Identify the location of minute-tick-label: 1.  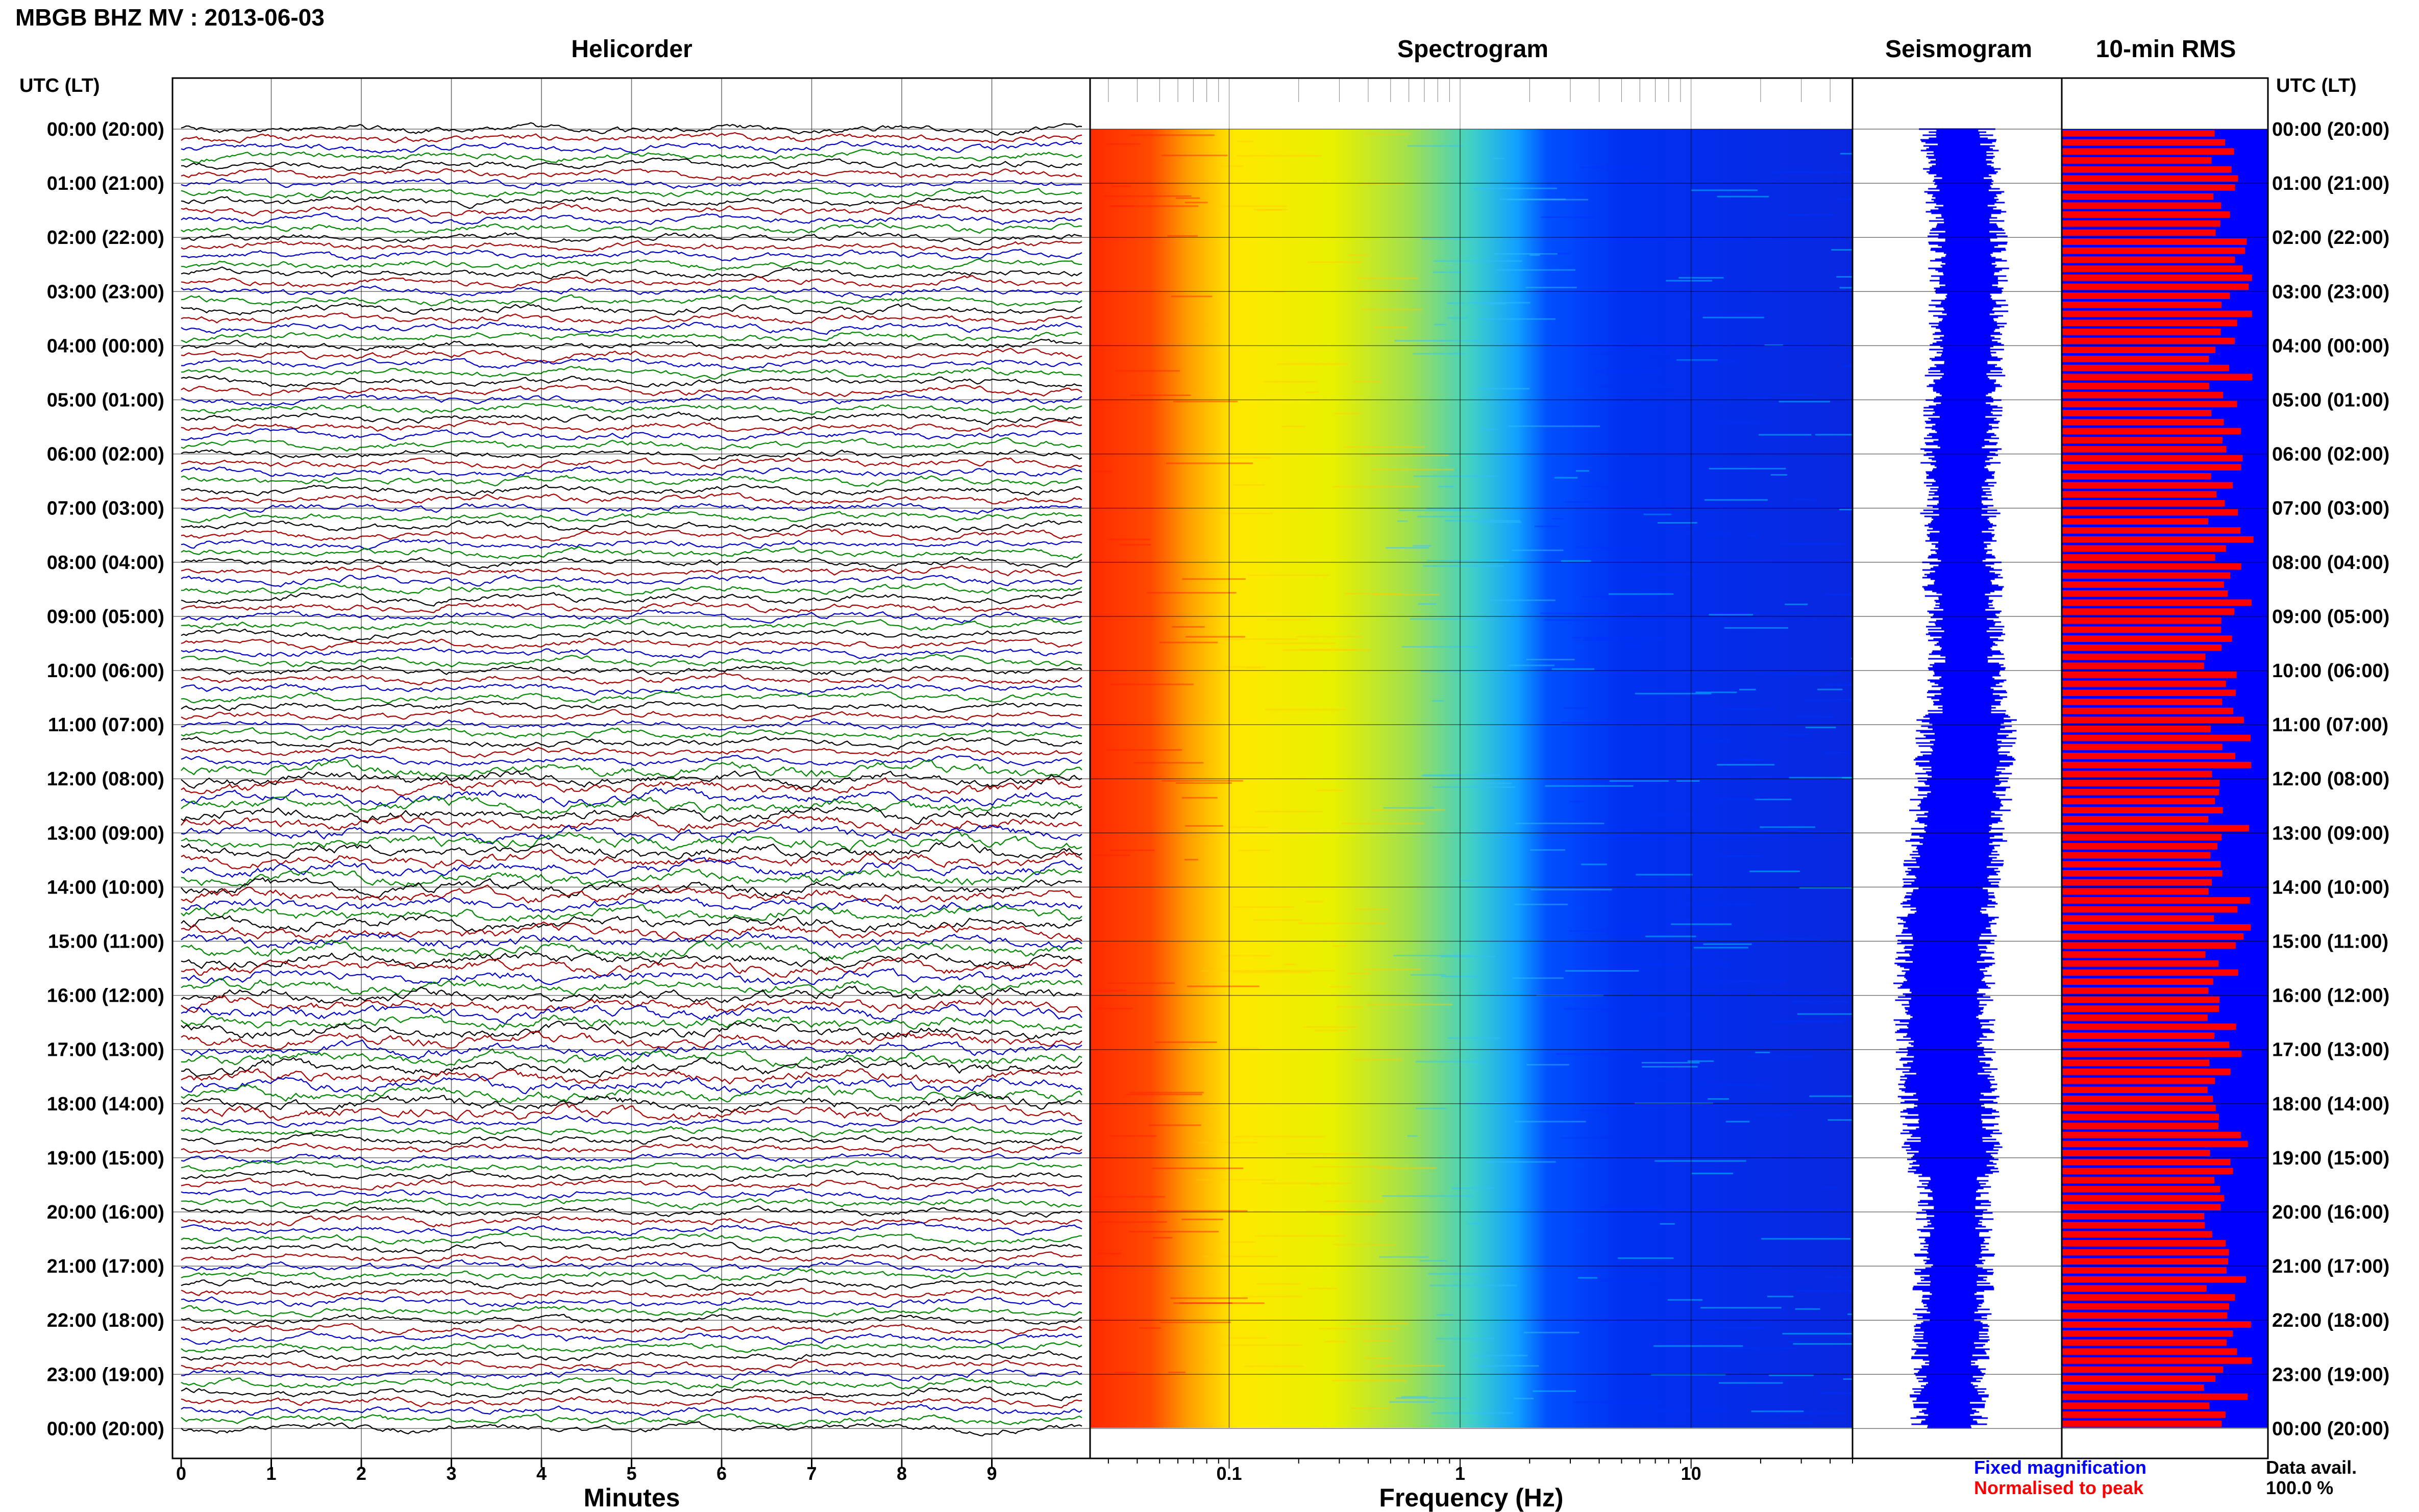
(271, 1473).